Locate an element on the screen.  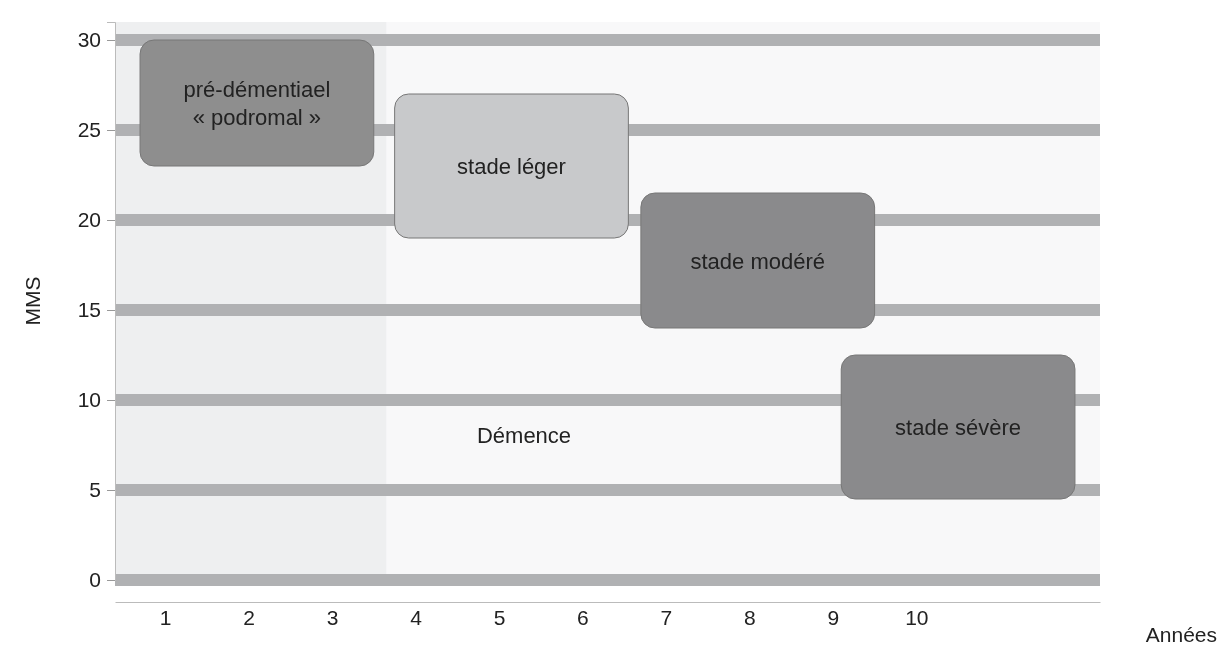
x-tick-label: 1 is located at coordinates (165, 617).